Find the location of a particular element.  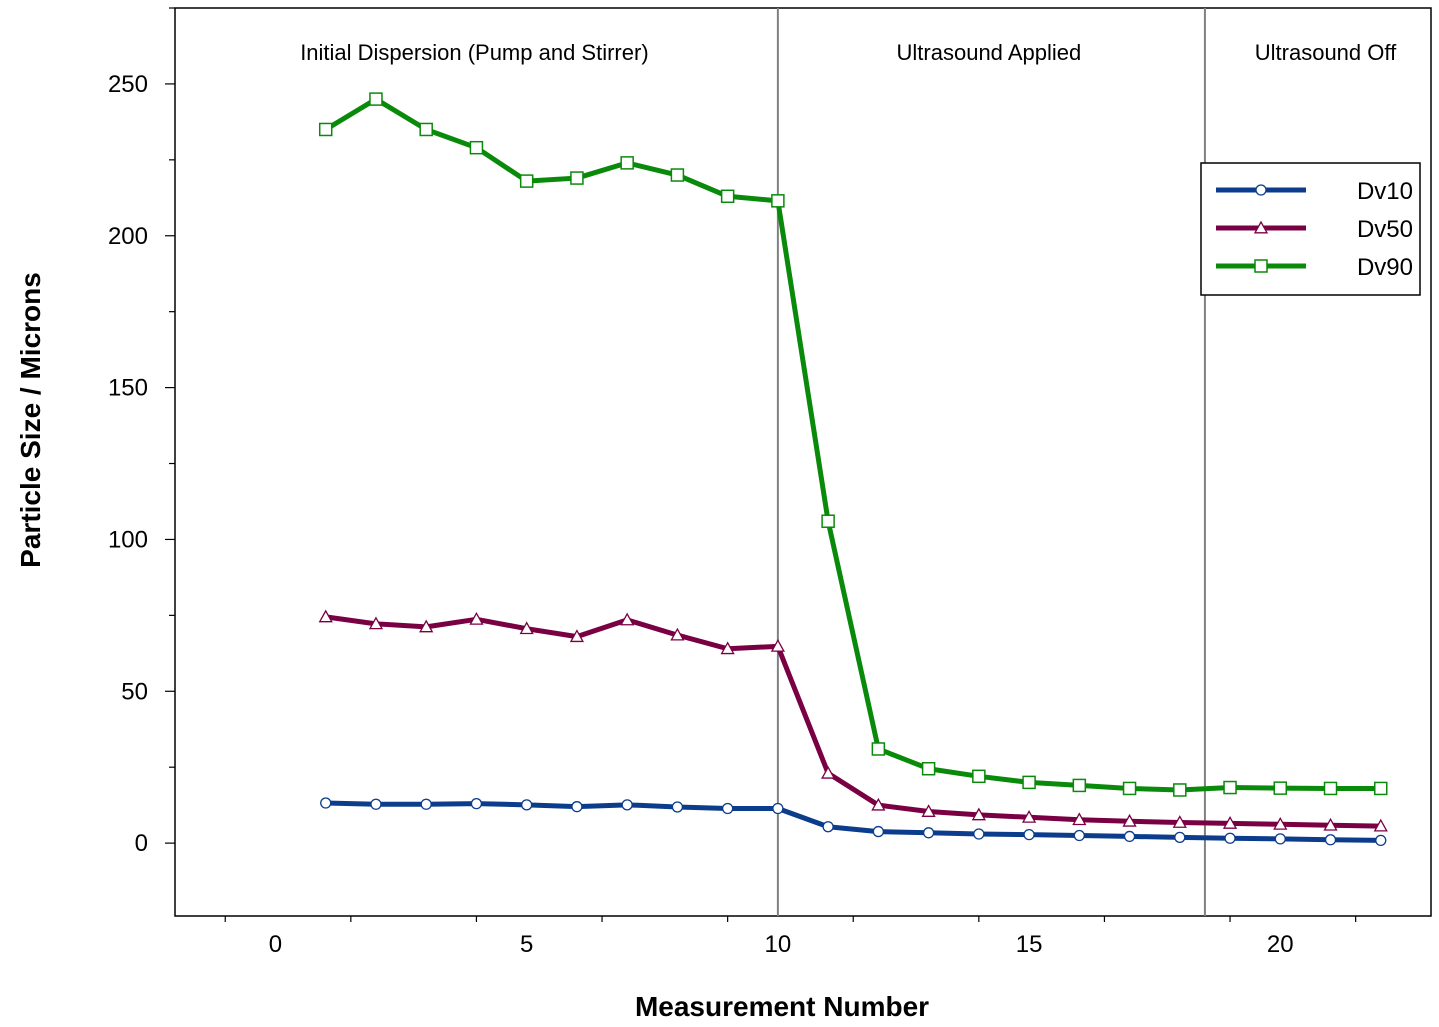

y-tick-label: 100 is located at coordinates (128, 539).